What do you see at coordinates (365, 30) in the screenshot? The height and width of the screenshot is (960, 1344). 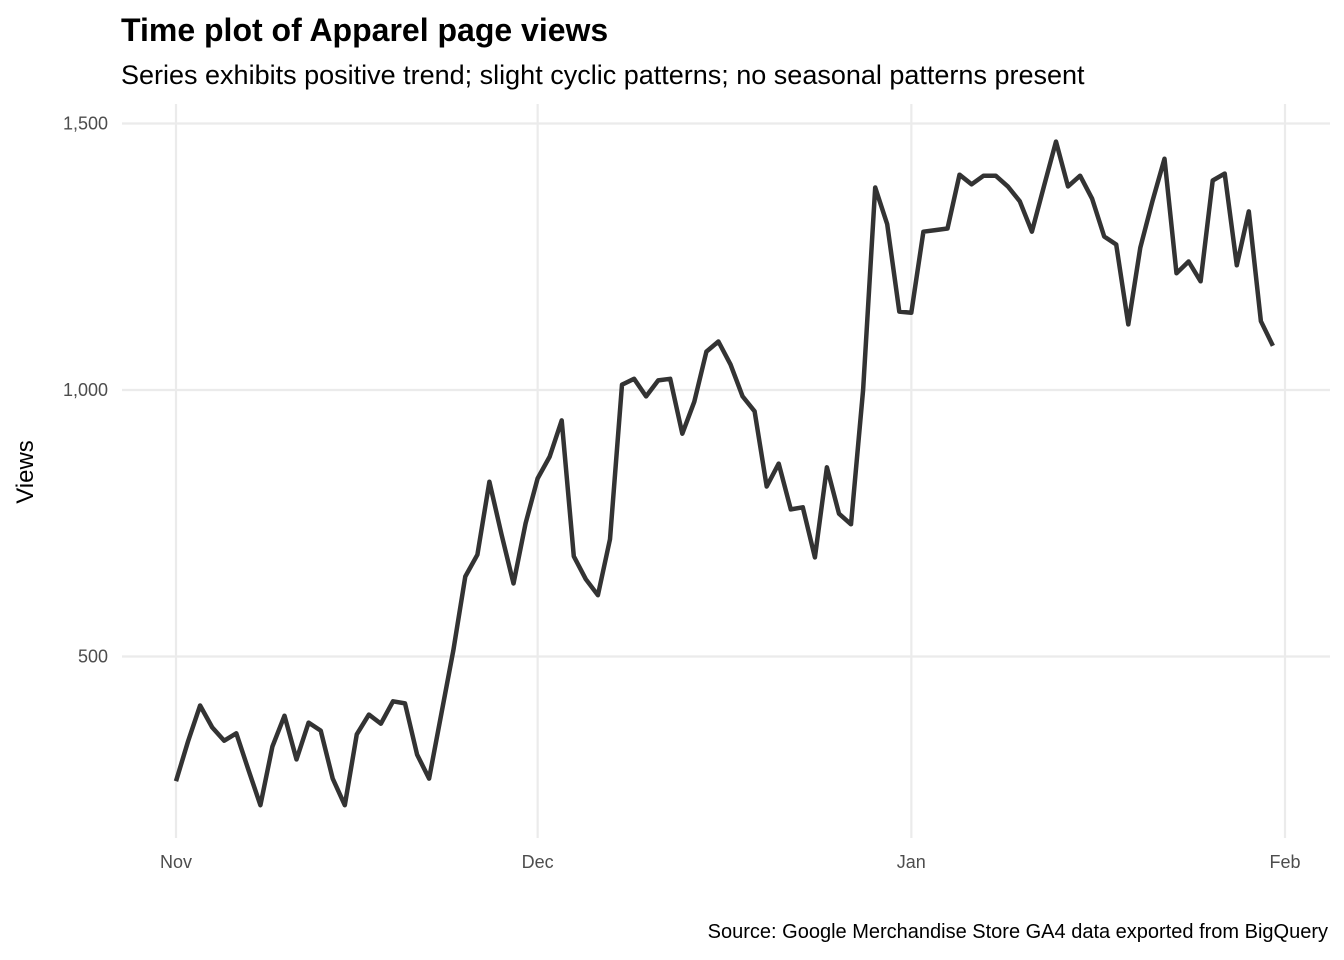 I see `chart-title: Time plot of Apparel page views` at bounding box center [365, 30].